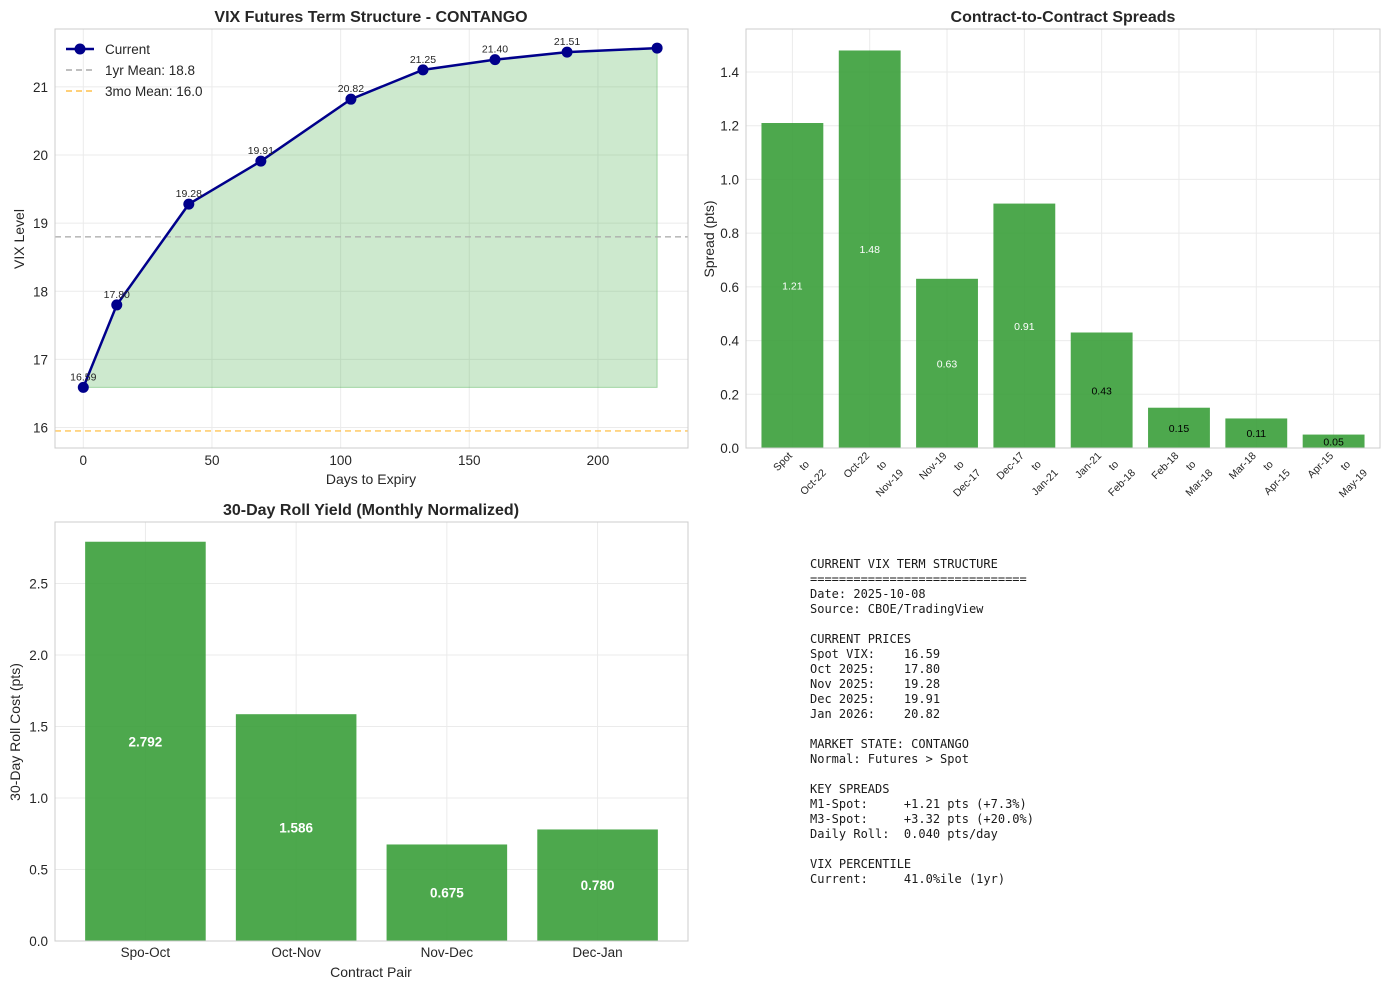 The height and width of the screenshot is (989, 1390). I want to click on legend-reference-label: 1yr Mean: 18.8, so click(150, 70).